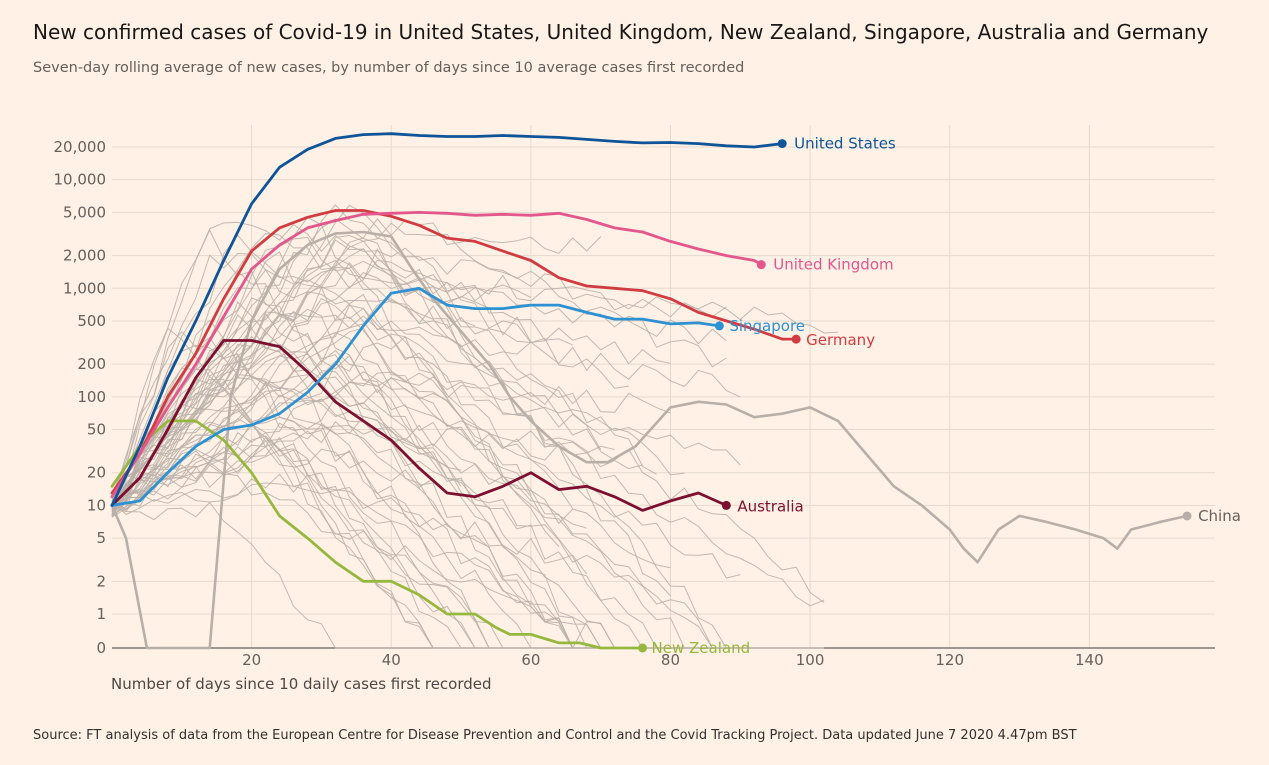 The width and height of the screenshot is (1269, 765). I want to click on y-tick-label: 20, so click(96, 473).